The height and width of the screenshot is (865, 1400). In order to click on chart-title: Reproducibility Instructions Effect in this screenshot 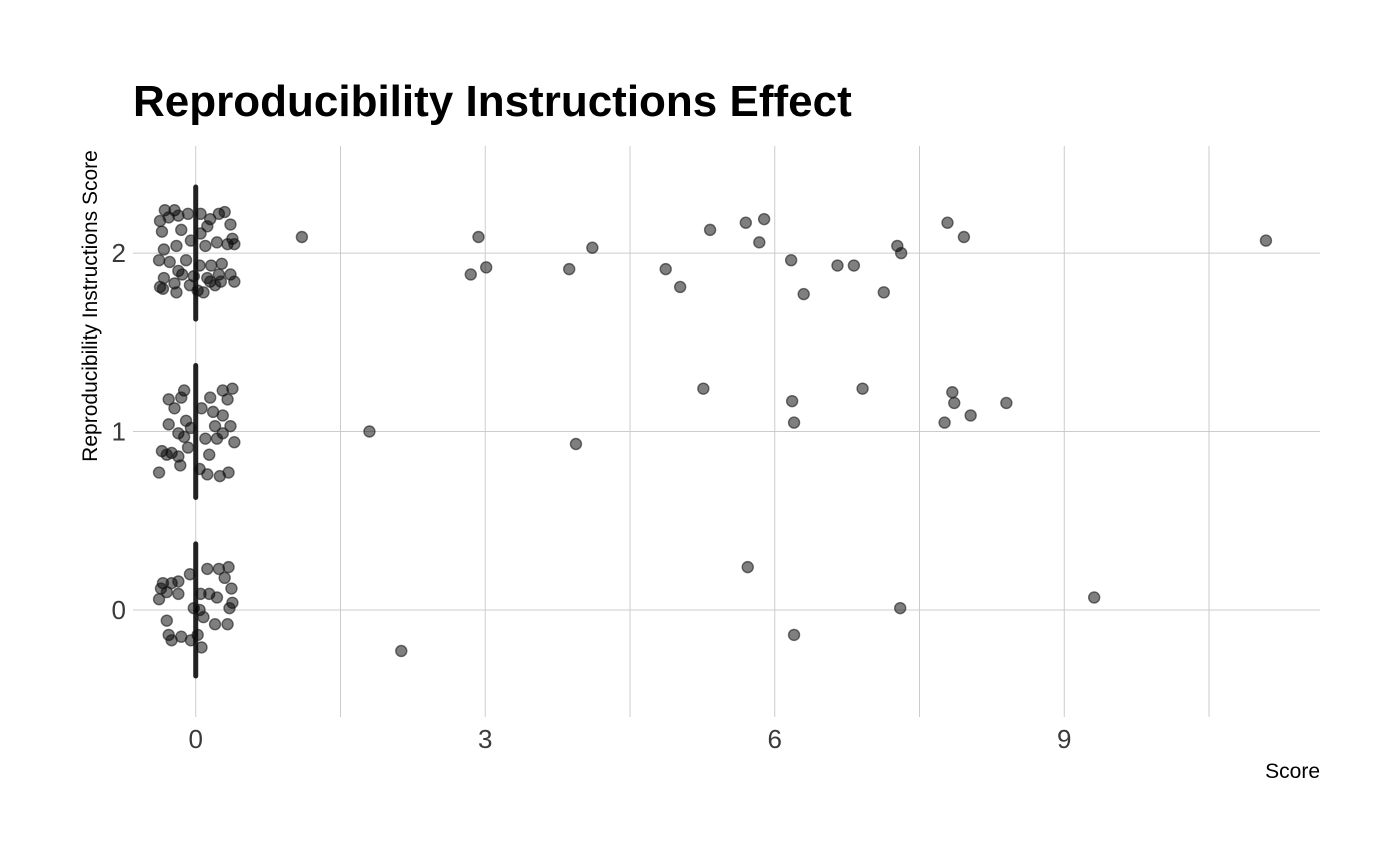, I will do `click(492, 101)`.